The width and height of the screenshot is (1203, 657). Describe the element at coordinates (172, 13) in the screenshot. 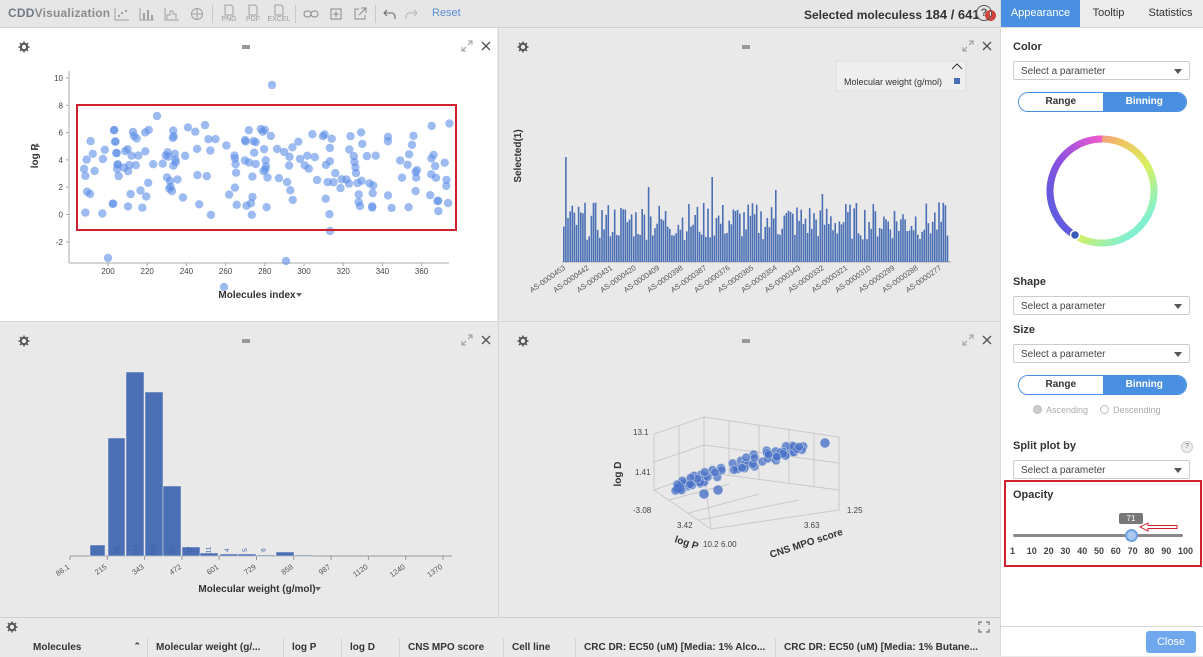

I see `histogram-icon` at that location.